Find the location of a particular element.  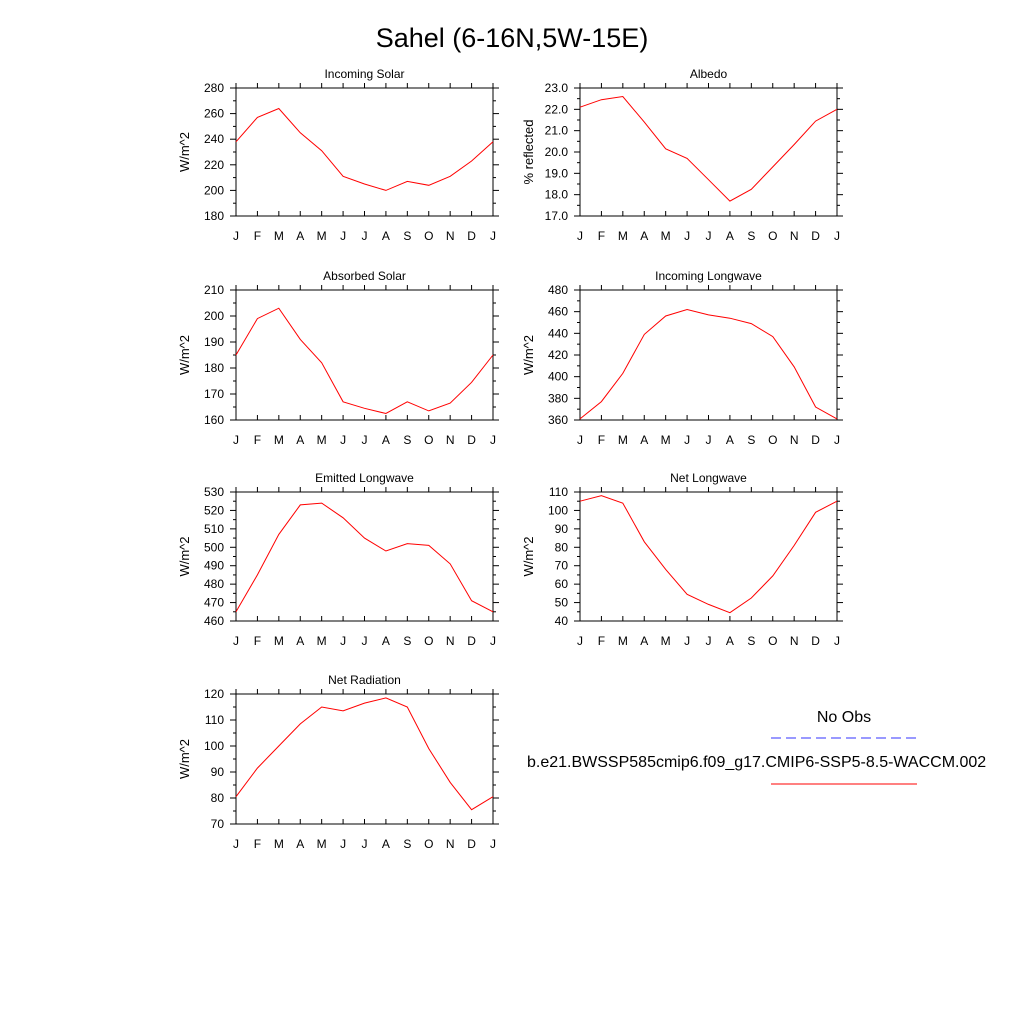

y-tick-label: 40 is located at coordinates (562, 621).